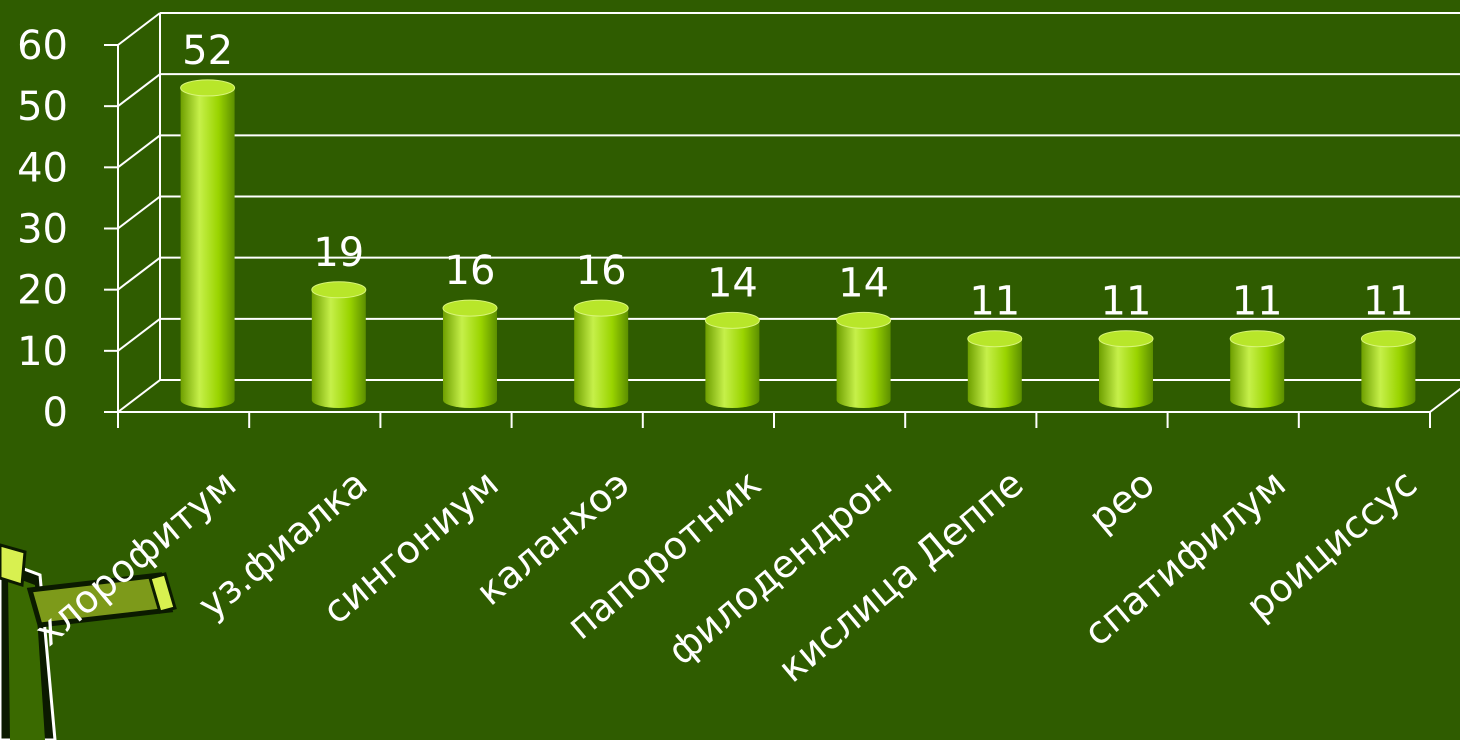 This screenshot has width=1460, height=740. I want to click on y-tick-label: 60, so click(42, 46).